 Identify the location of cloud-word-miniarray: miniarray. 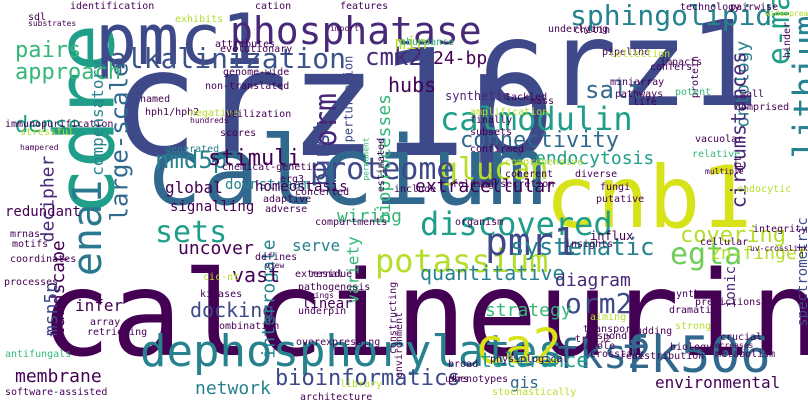
(637, 82).